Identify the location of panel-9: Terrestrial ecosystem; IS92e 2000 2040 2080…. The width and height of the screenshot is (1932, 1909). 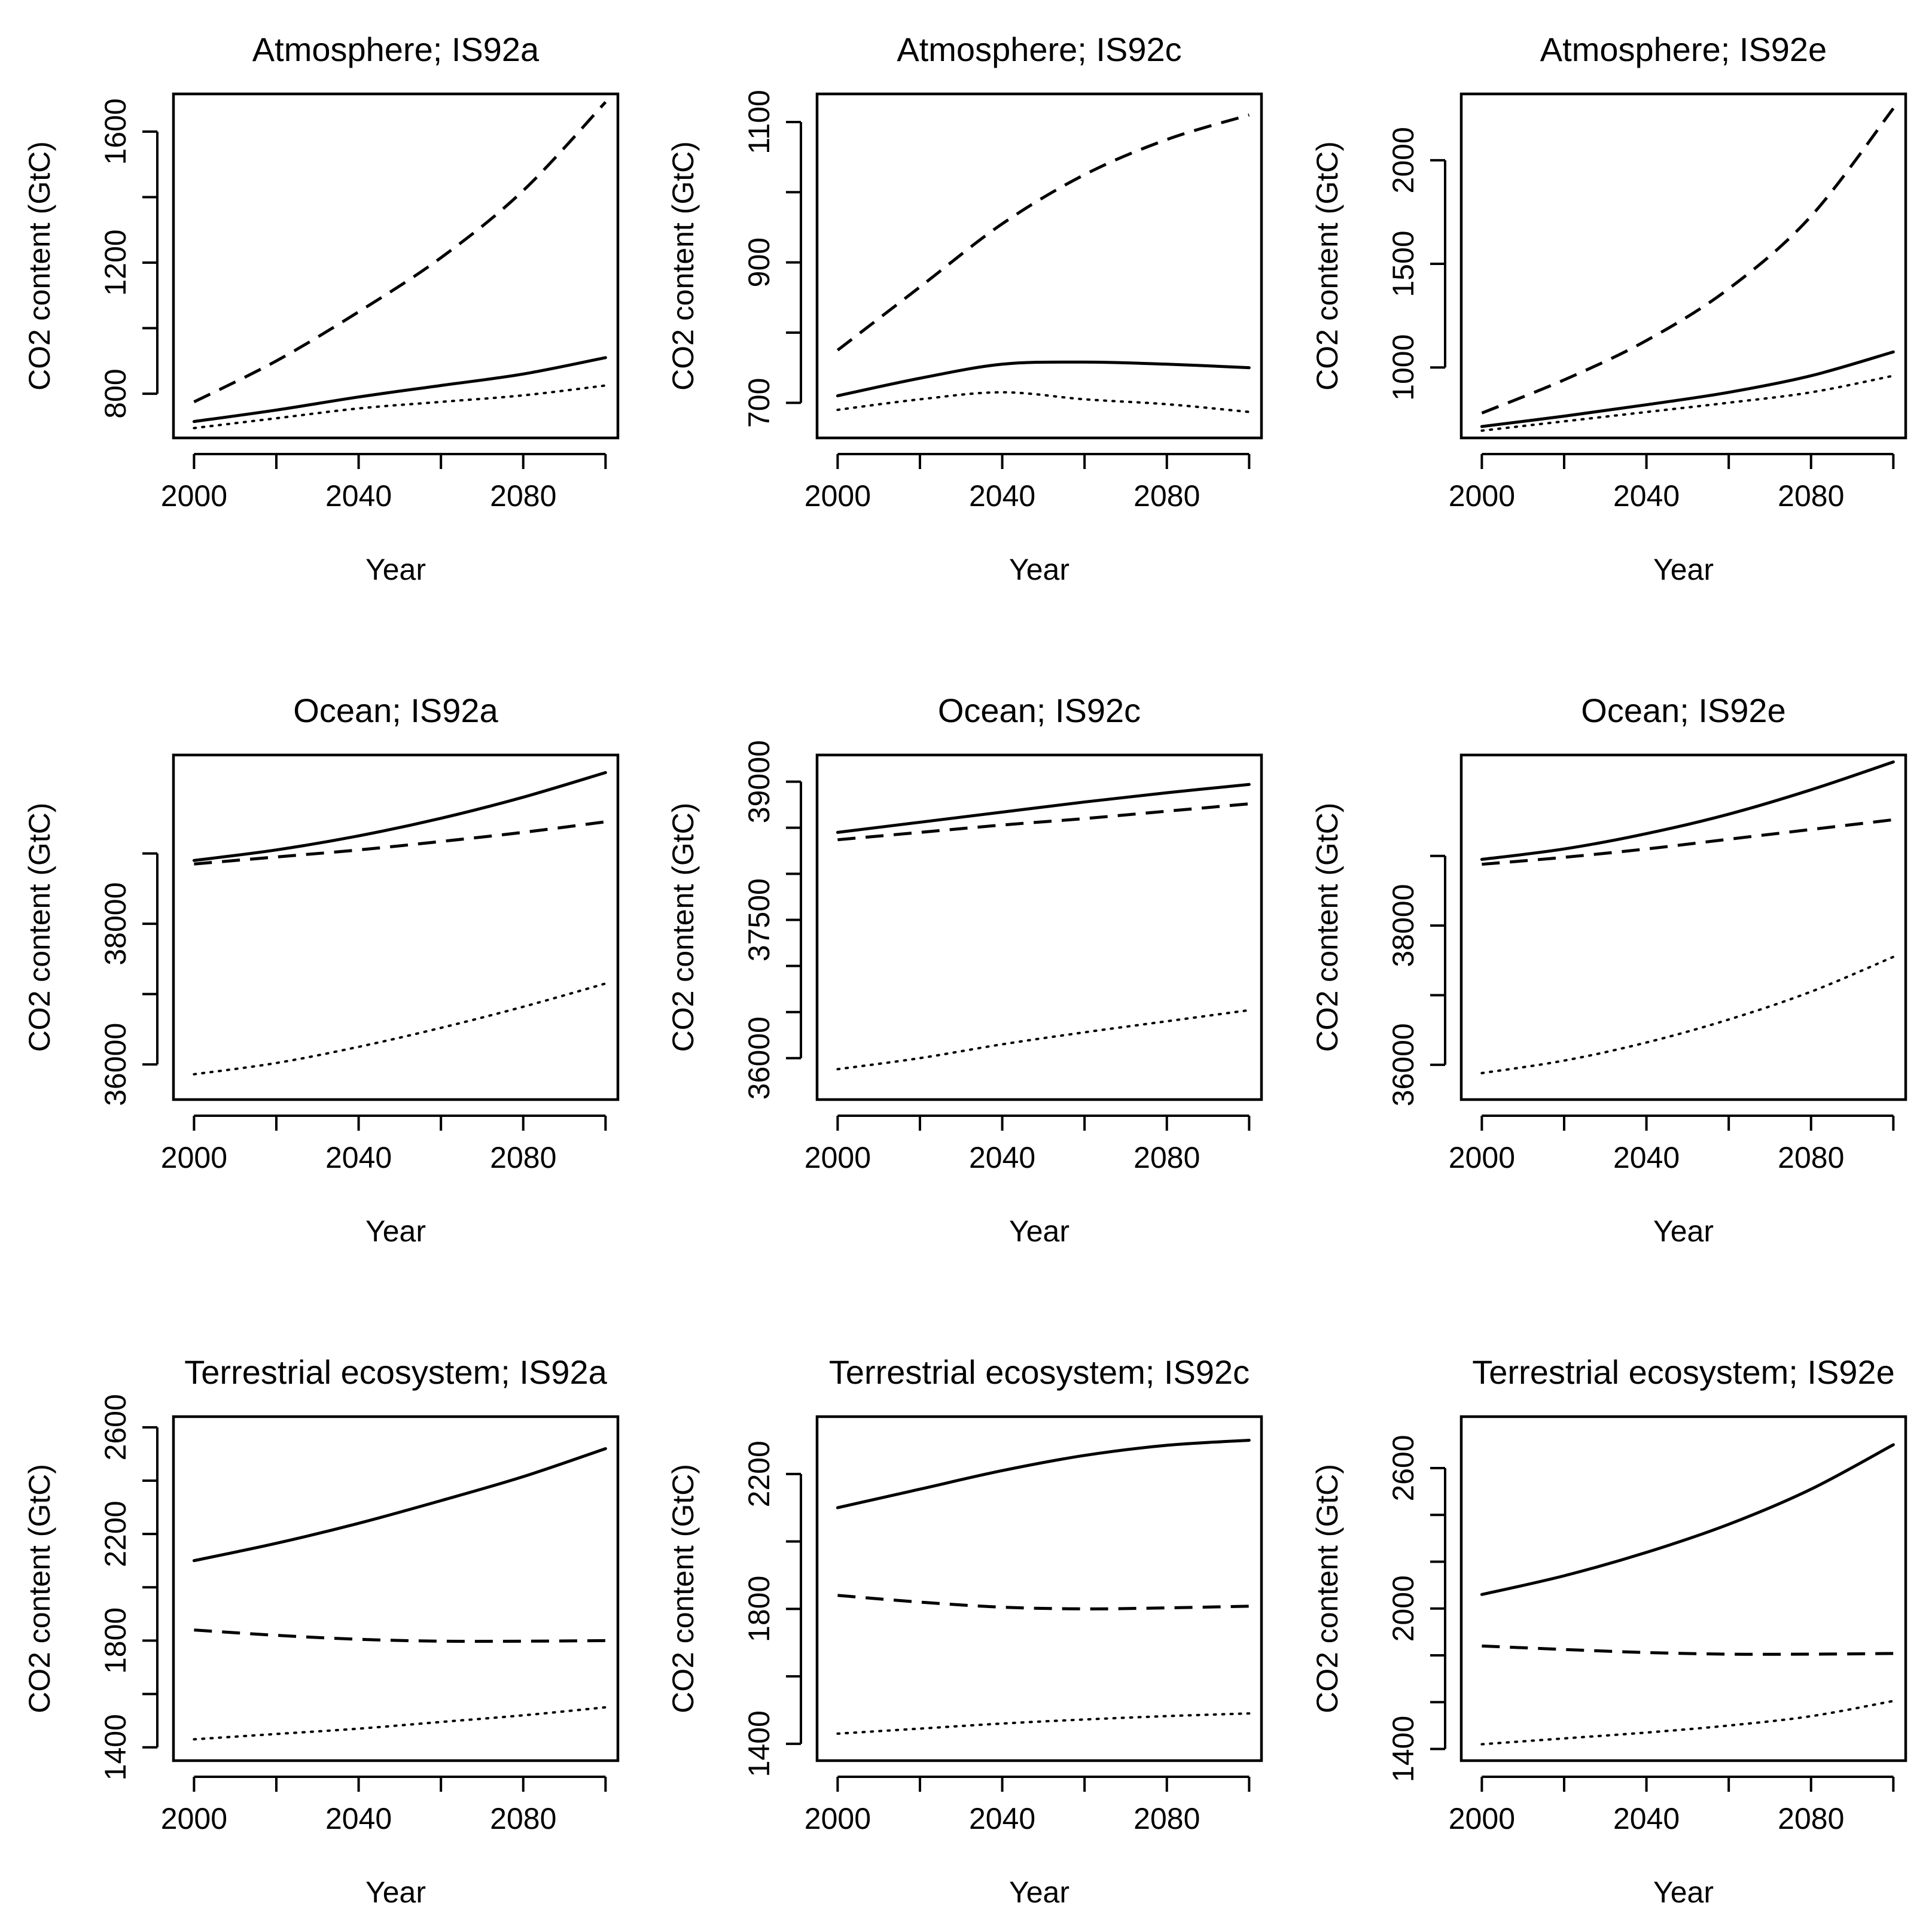
(1609, 1631).